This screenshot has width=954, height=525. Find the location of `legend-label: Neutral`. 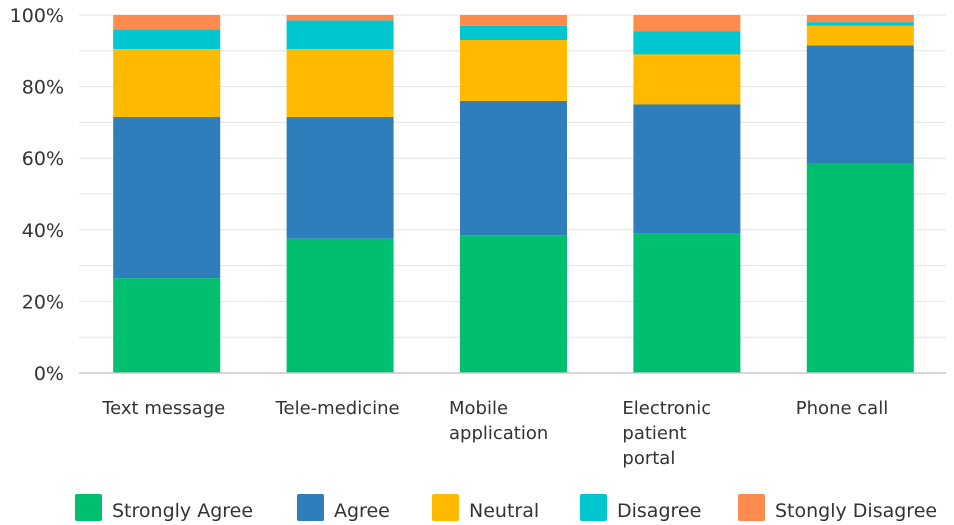

legend-label: Neutral is located at coordinates (504, 510).